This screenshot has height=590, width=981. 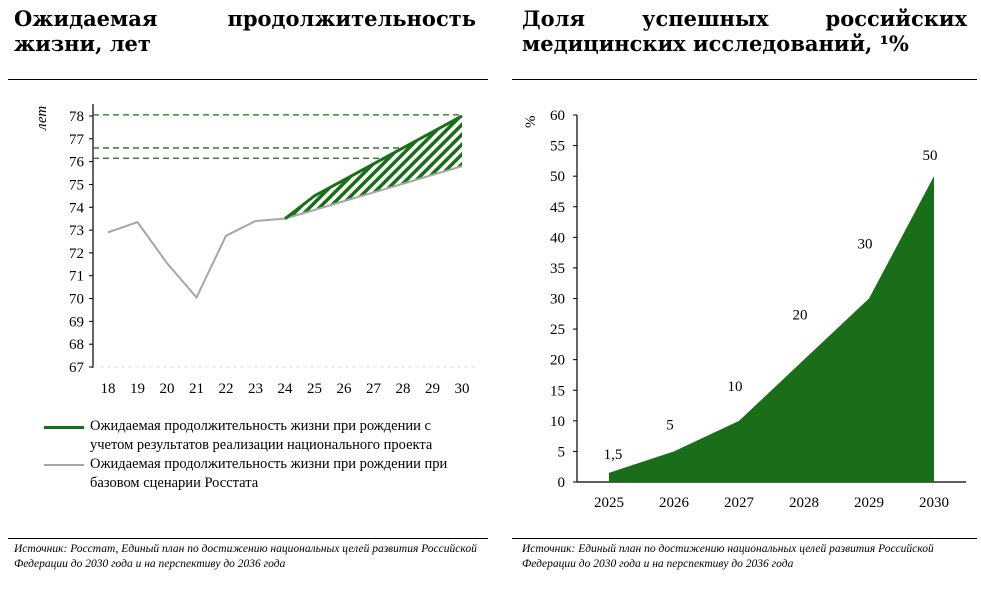 I want to click on right-title-divider, so click(x=744, y=79).